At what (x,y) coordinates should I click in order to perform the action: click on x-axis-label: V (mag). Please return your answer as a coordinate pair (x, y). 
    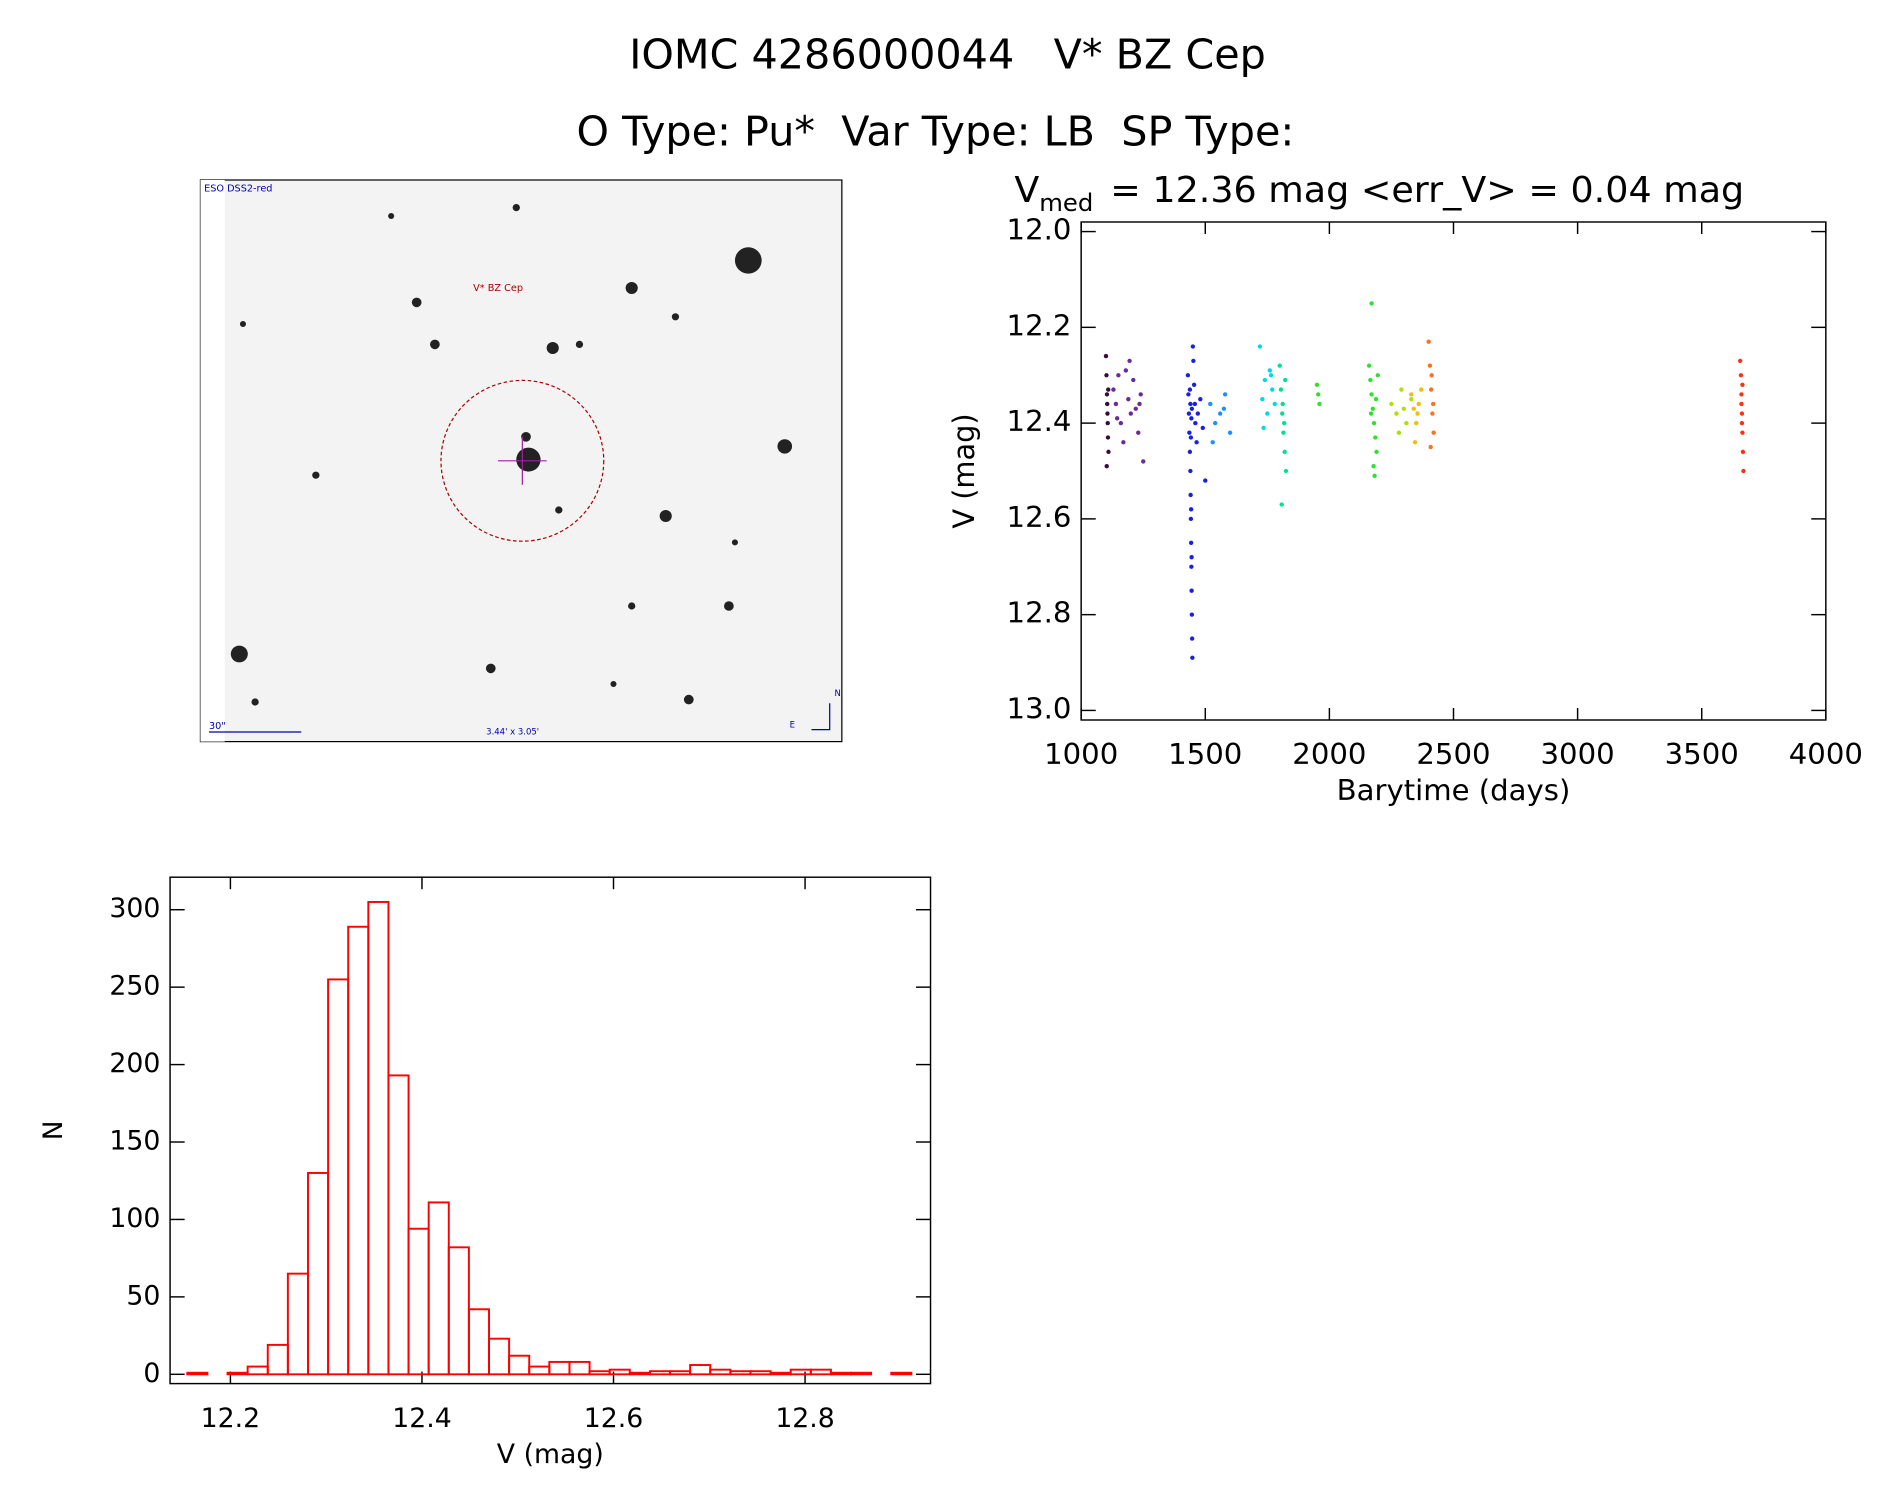
    Looking at the image, I should click on (550, 1454).